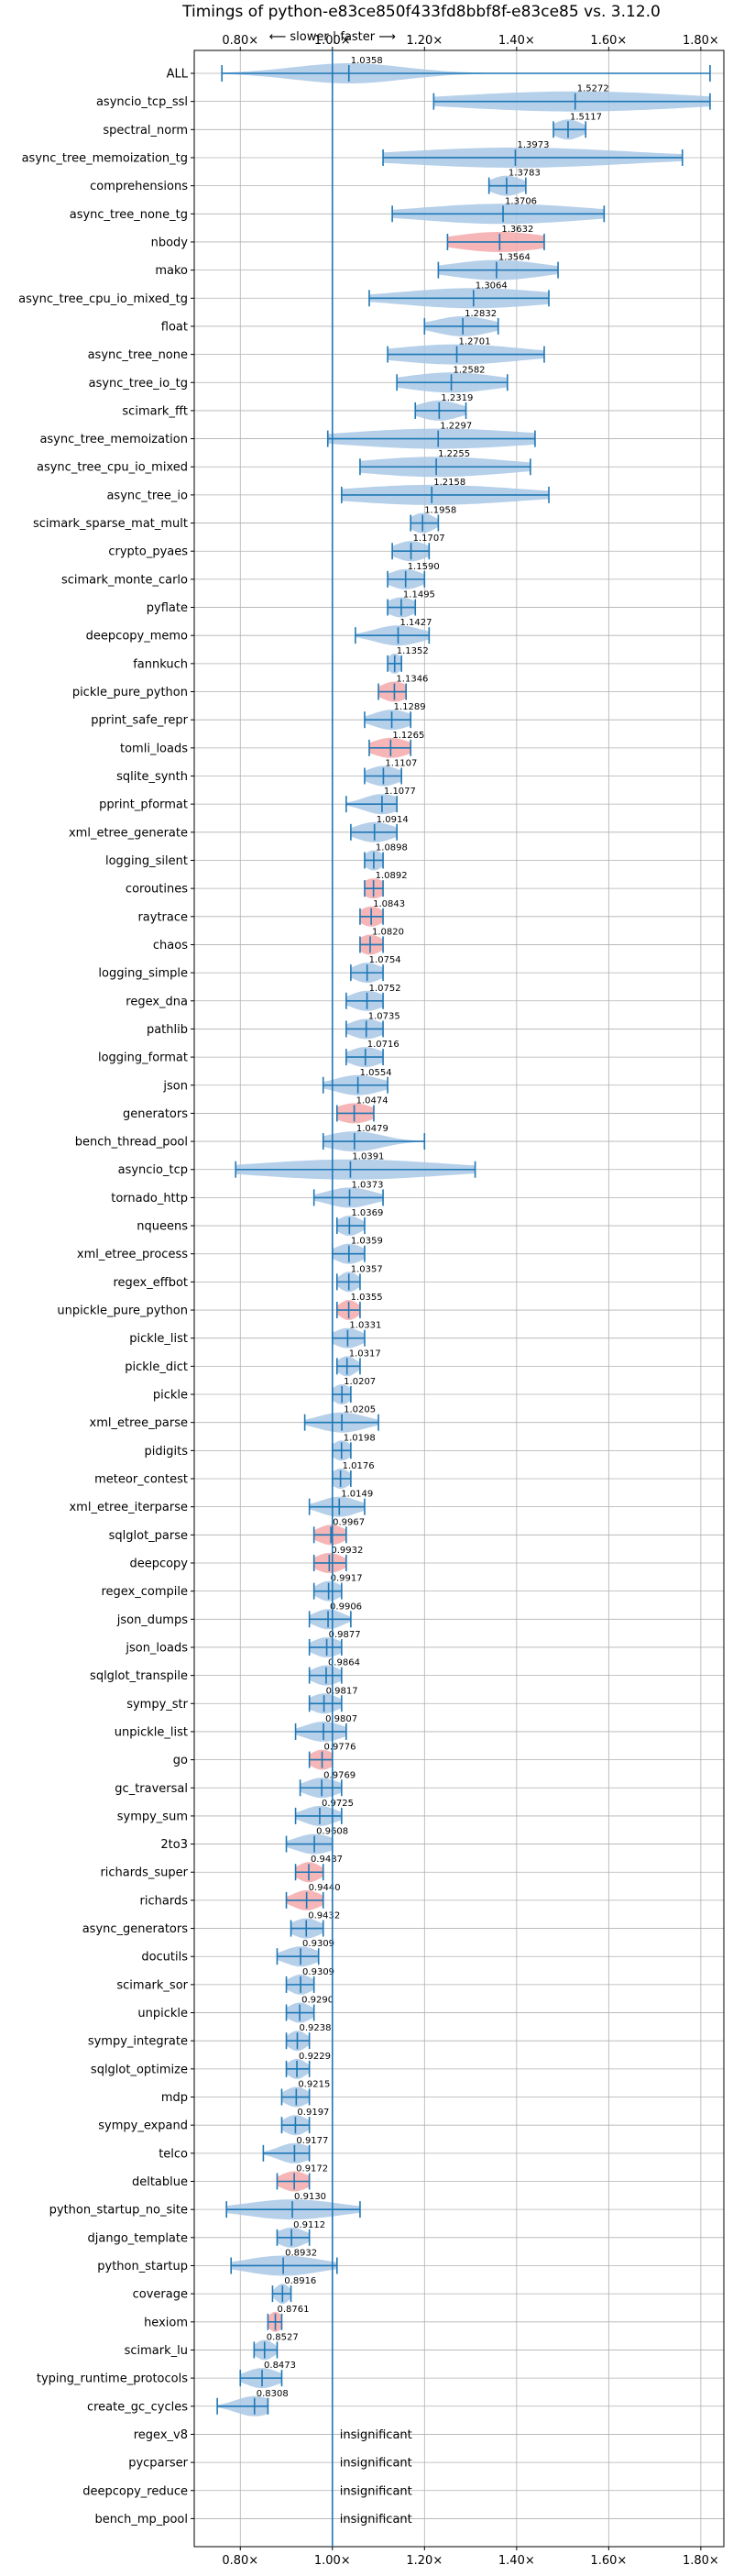 This screenshot has width=733, height=2576. I want to click on category-label: scimark_sparse_mat_mult, so click(110, 524).